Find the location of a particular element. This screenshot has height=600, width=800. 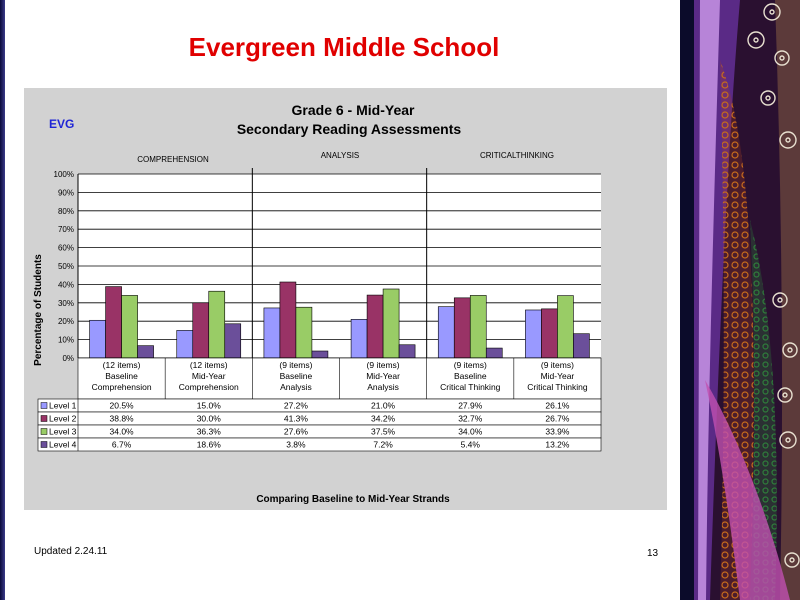

table-cell: 6.7% is located at coordinates (122, 445).